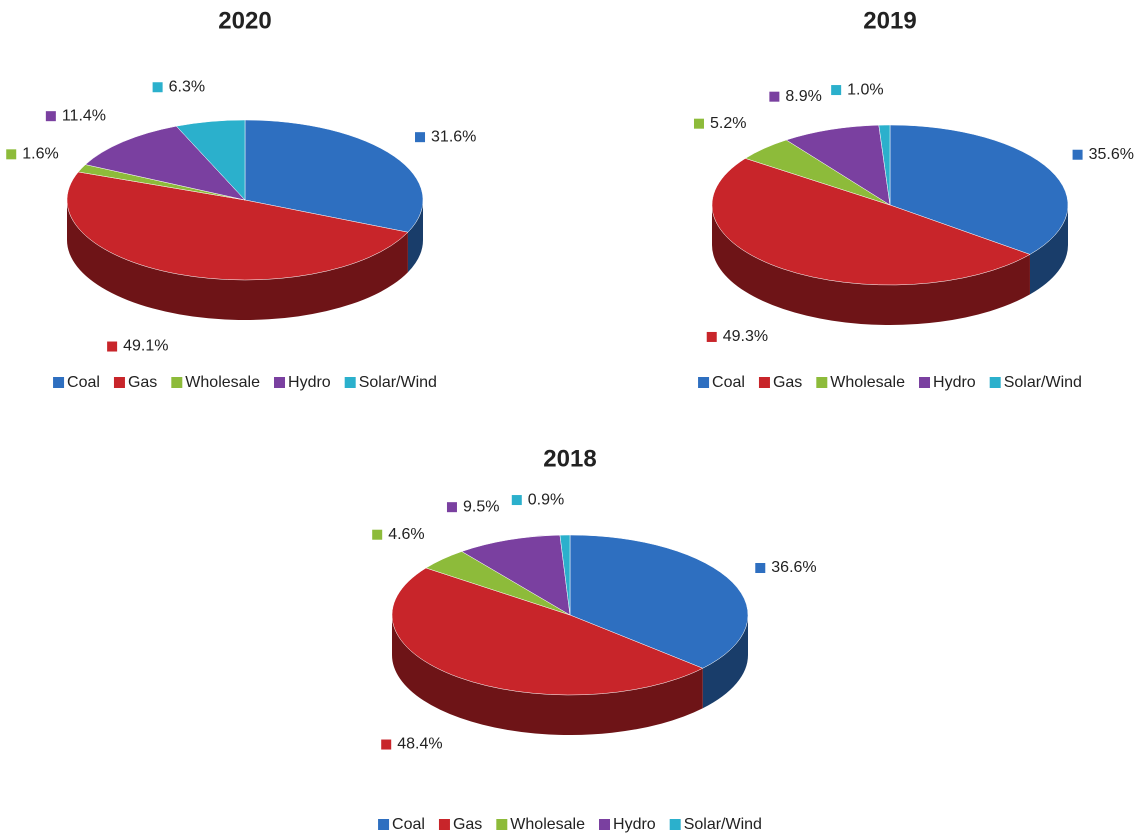 This screenshot has height=838, width=1143. I want to click on data-label: 4.6%, so click(406, 534).